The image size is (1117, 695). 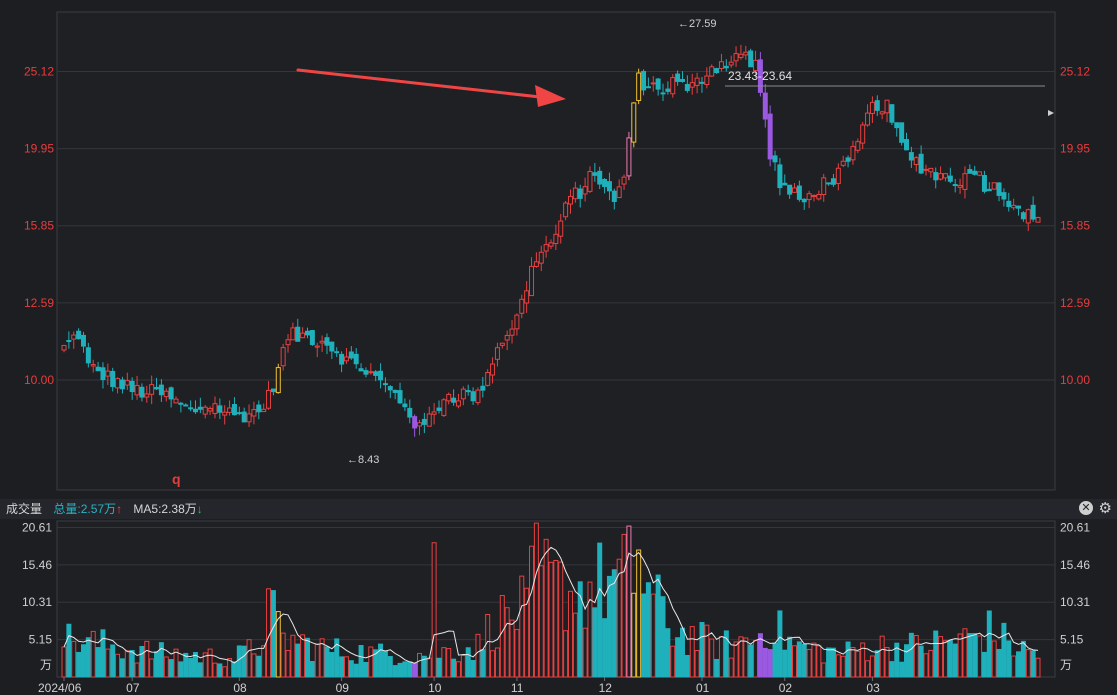 I want to click on gear-icon: ⚙, so click(x=1105, y=508).